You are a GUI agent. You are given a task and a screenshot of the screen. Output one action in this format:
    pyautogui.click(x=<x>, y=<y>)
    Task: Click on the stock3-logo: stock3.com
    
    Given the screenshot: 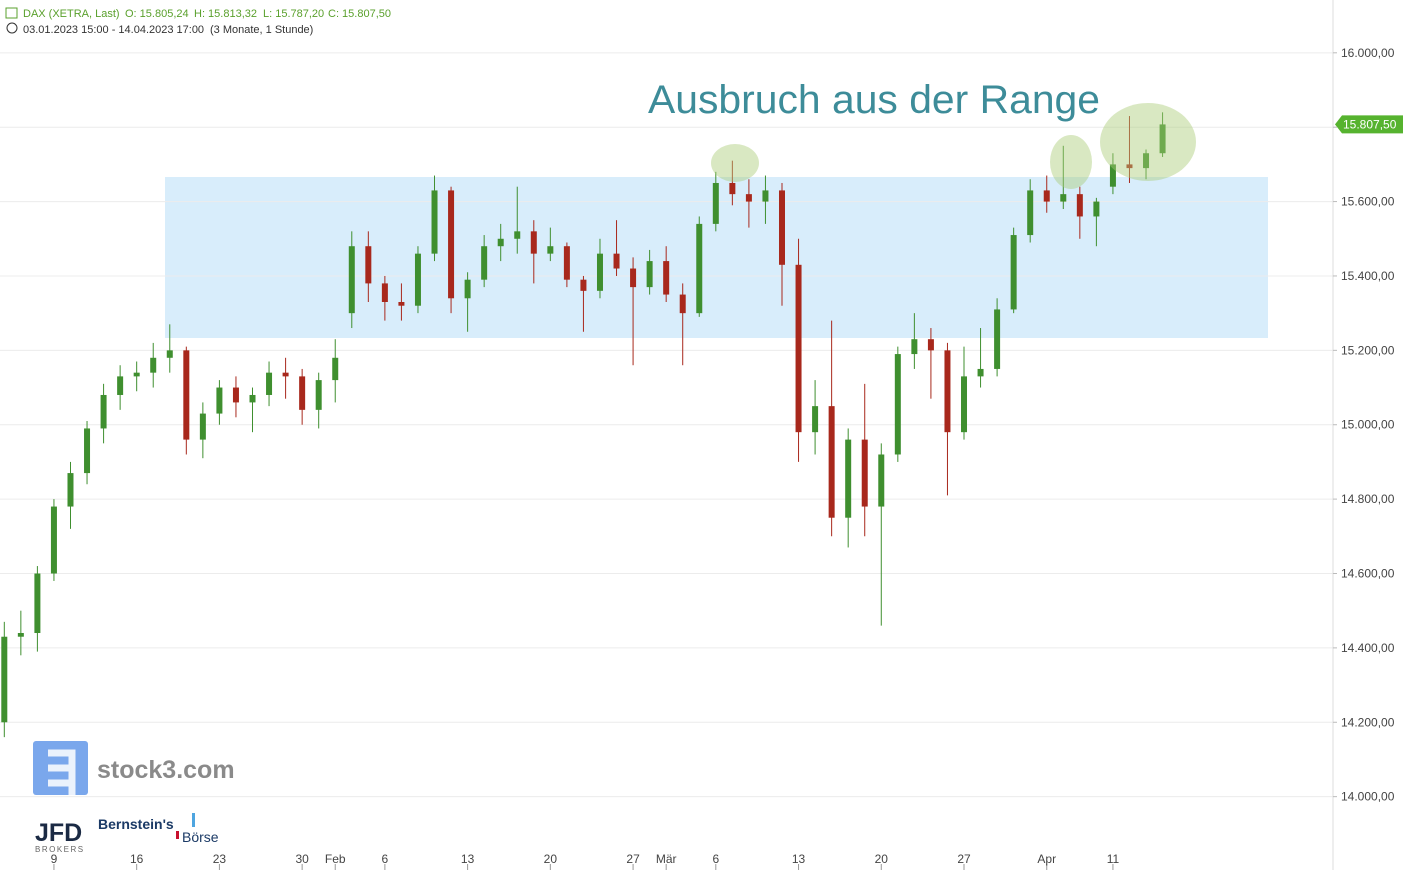 What is the action you would take?
    pyautogui.click(x=134, y=768)
    